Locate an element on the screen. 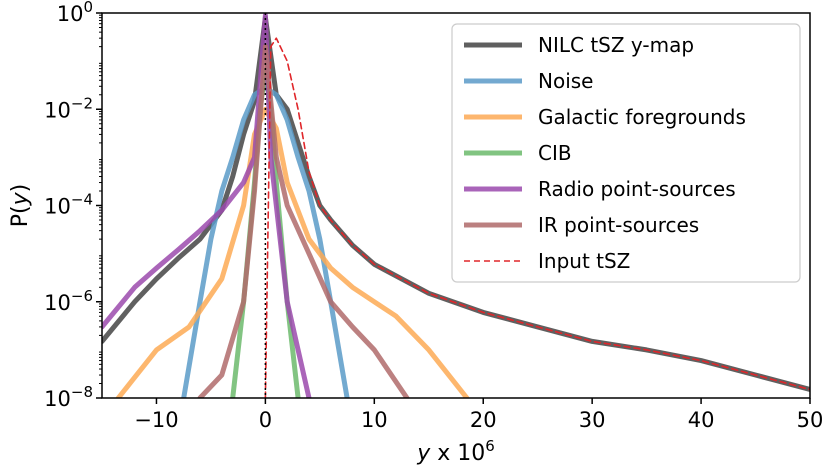 The height and width of the screenshot is (472, 831). x-tick-label: 10 is located at coordinates (374, 420).